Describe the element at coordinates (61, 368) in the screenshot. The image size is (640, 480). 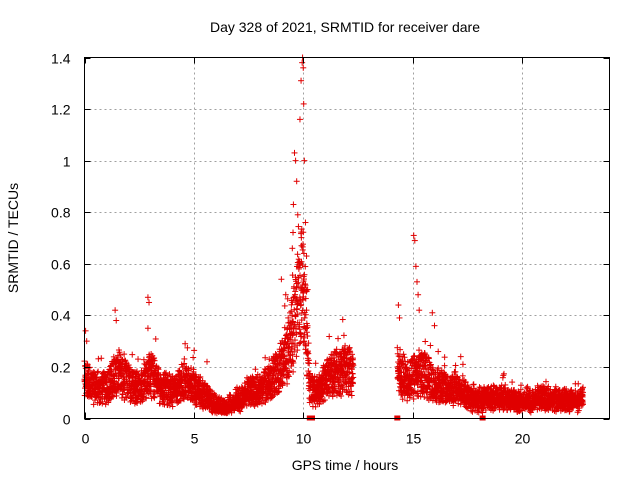
I see `y-tick-label: 0.2` at that location.